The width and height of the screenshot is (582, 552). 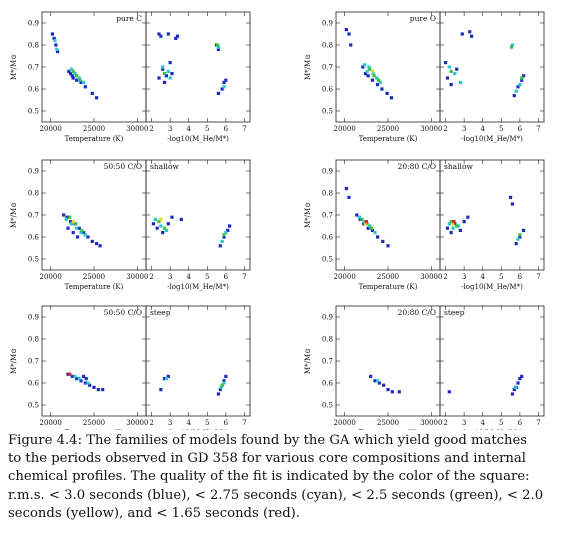 What do you see at coordinates (454, 312) in the screenshot?
I see `panel-tag: steep` at bounding box center [454, 312].